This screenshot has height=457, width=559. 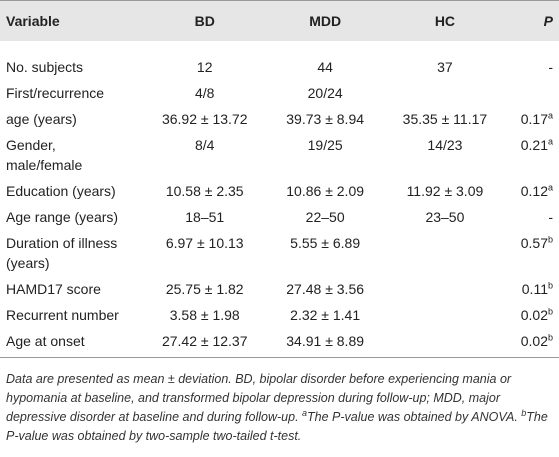 What do you see at coordinates (534, 145) in the screenshot?
I see `p-value: 0.21` at bounding box center [534, 145].